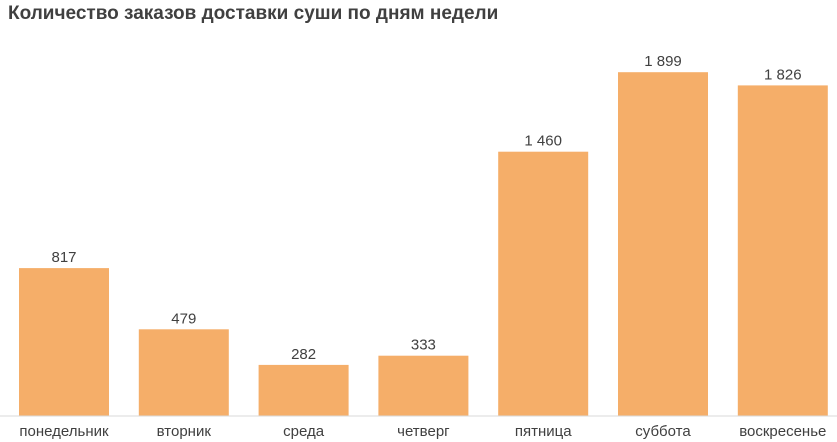  What do you see at coordinates (663, 61) in the screenshot?
I see `value-label: 1 899` at bounding box center [663, 61].